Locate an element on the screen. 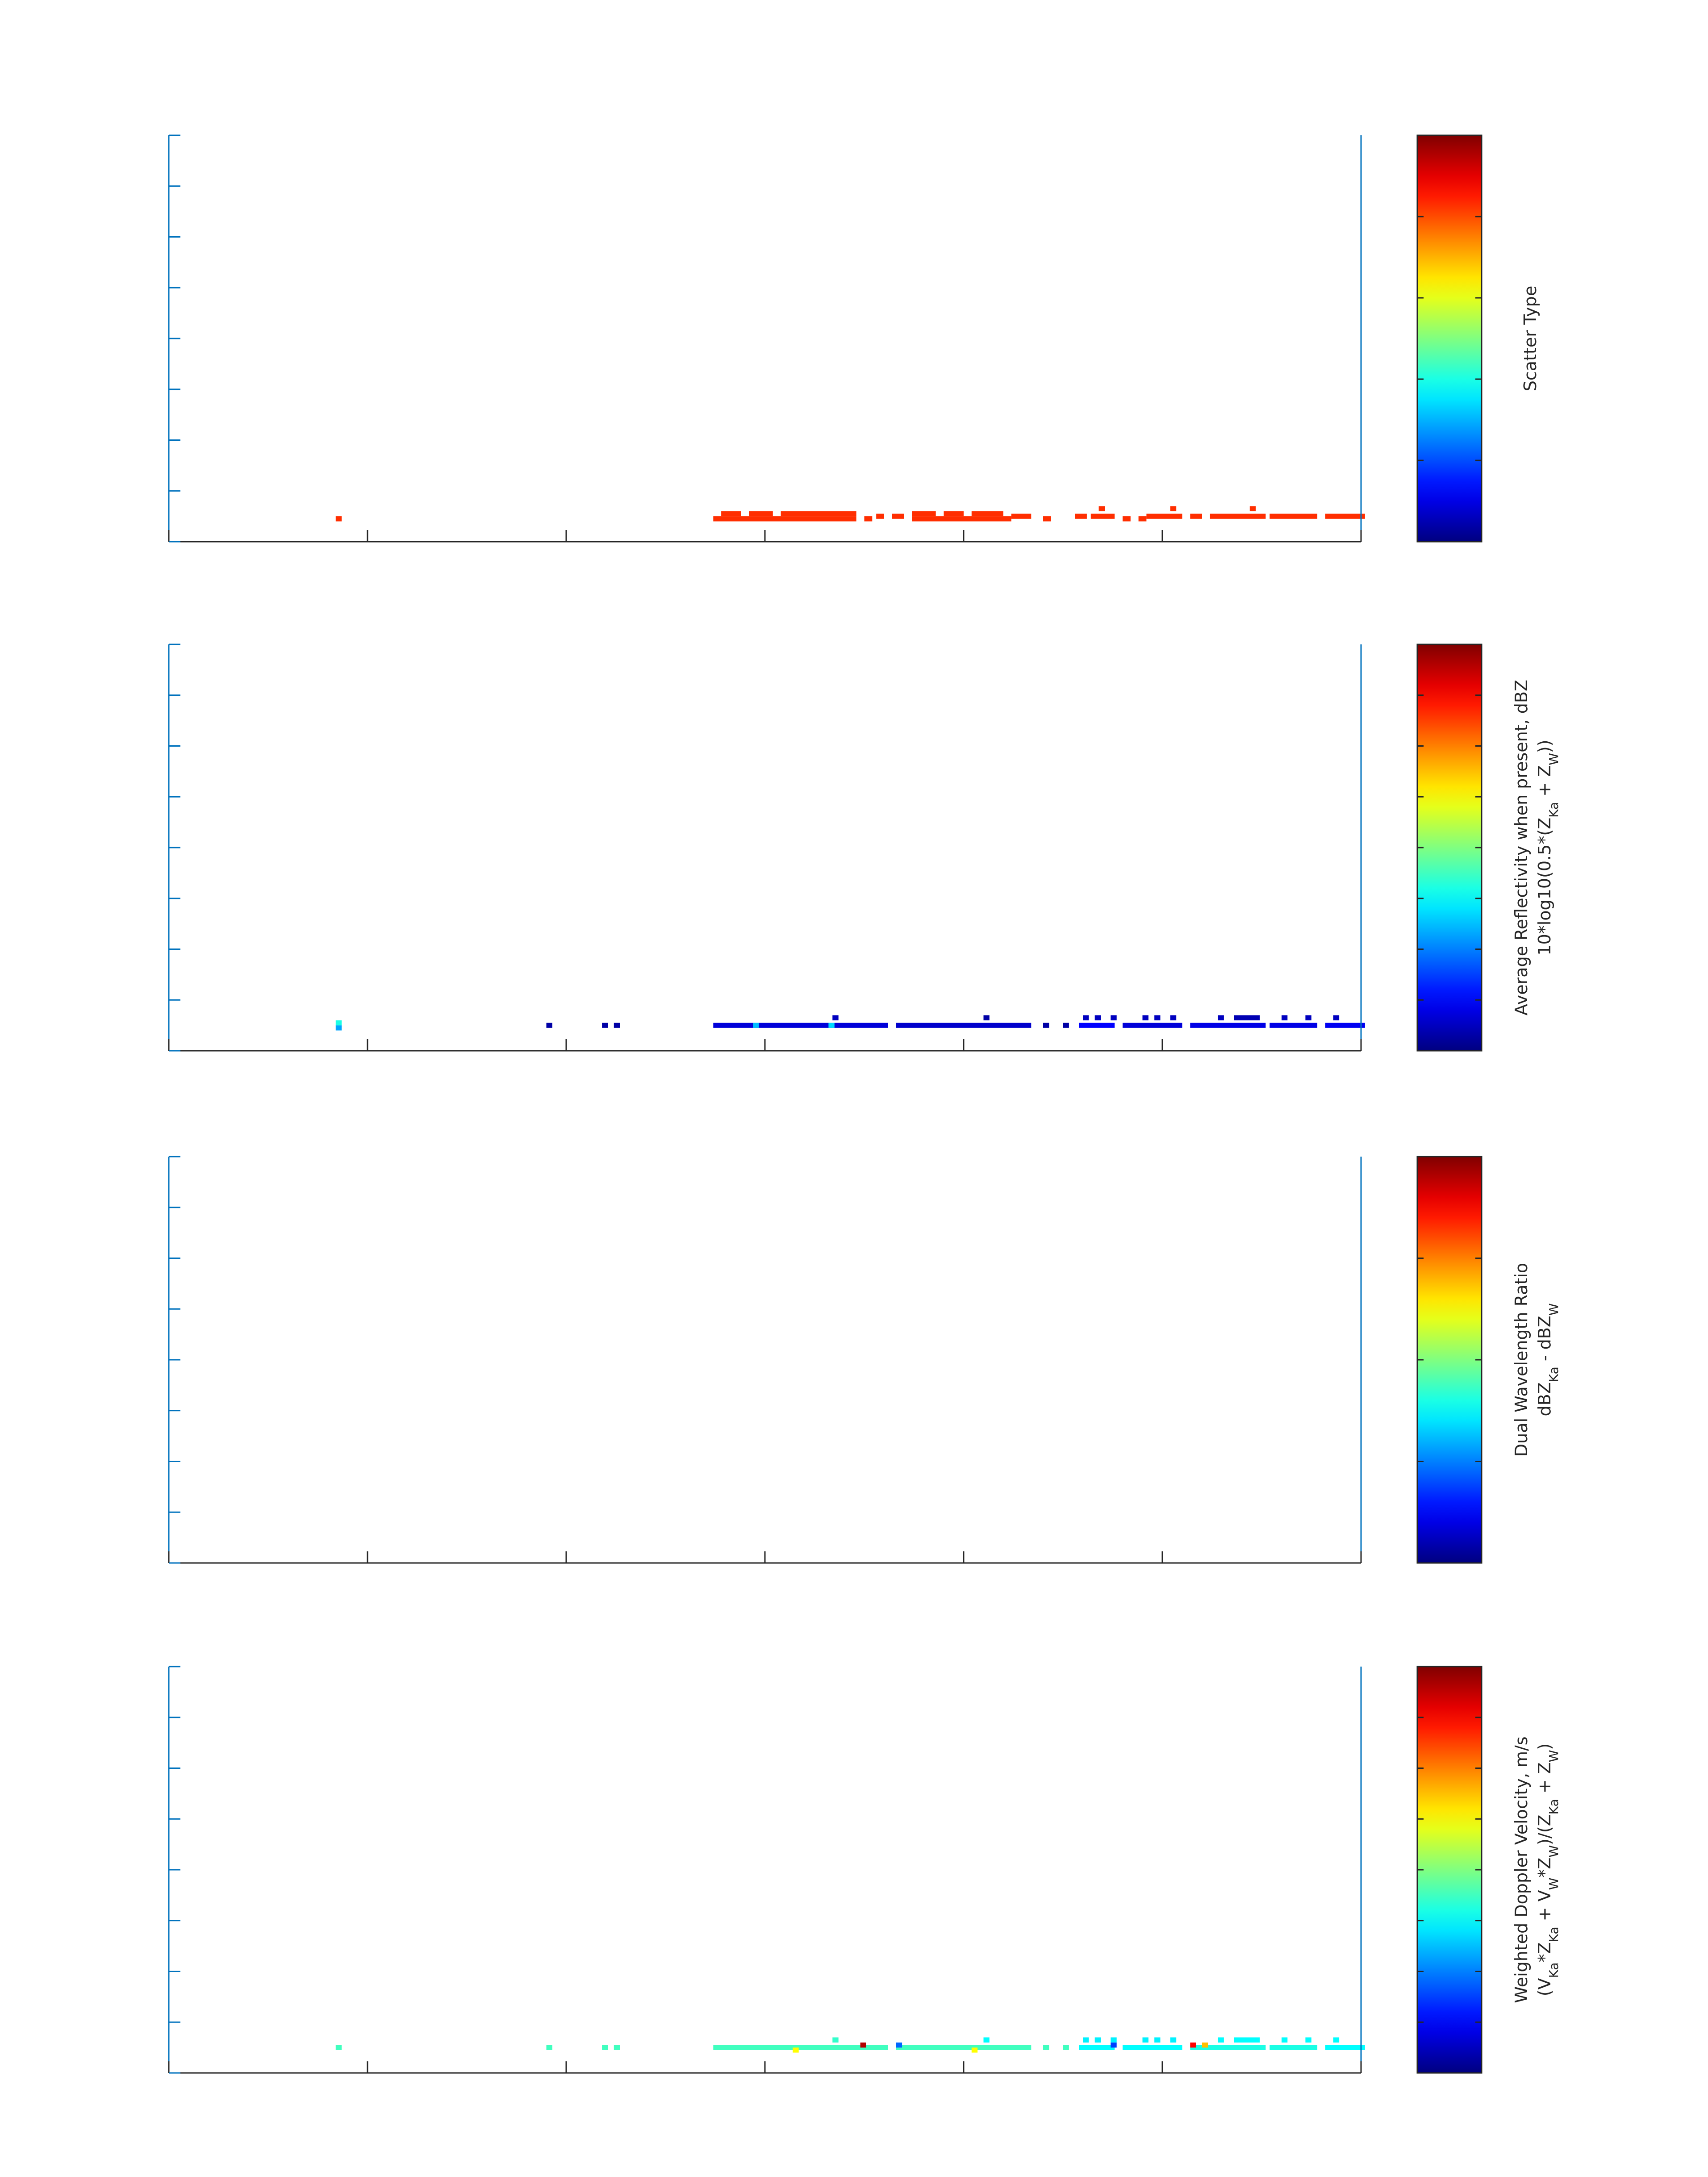  colorbar-label: Scatter Type is located at coordinates (1530, 338).